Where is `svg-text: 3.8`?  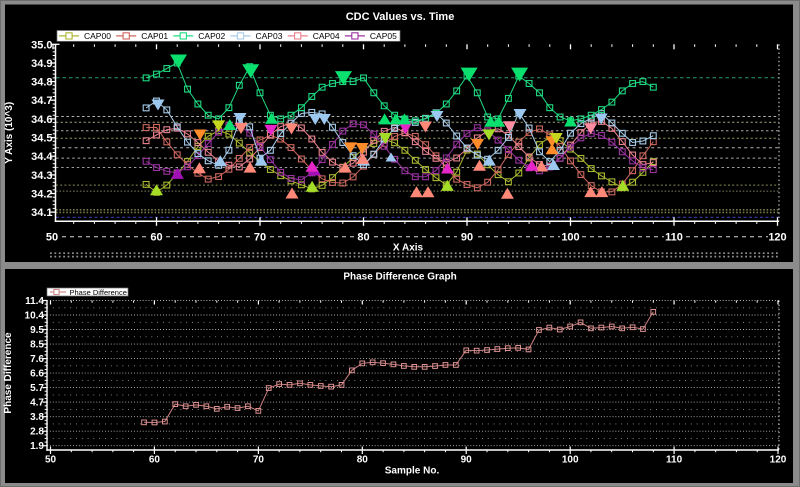 svg-text: 3.8 is located at coordinates (37, 417).